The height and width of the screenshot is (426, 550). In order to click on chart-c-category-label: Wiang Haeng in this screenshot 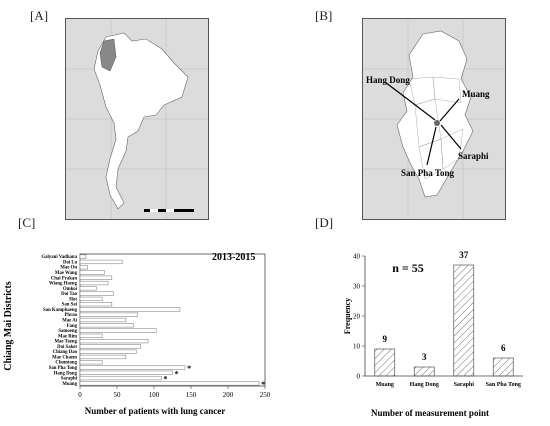, I will do `click(63, 284)`.